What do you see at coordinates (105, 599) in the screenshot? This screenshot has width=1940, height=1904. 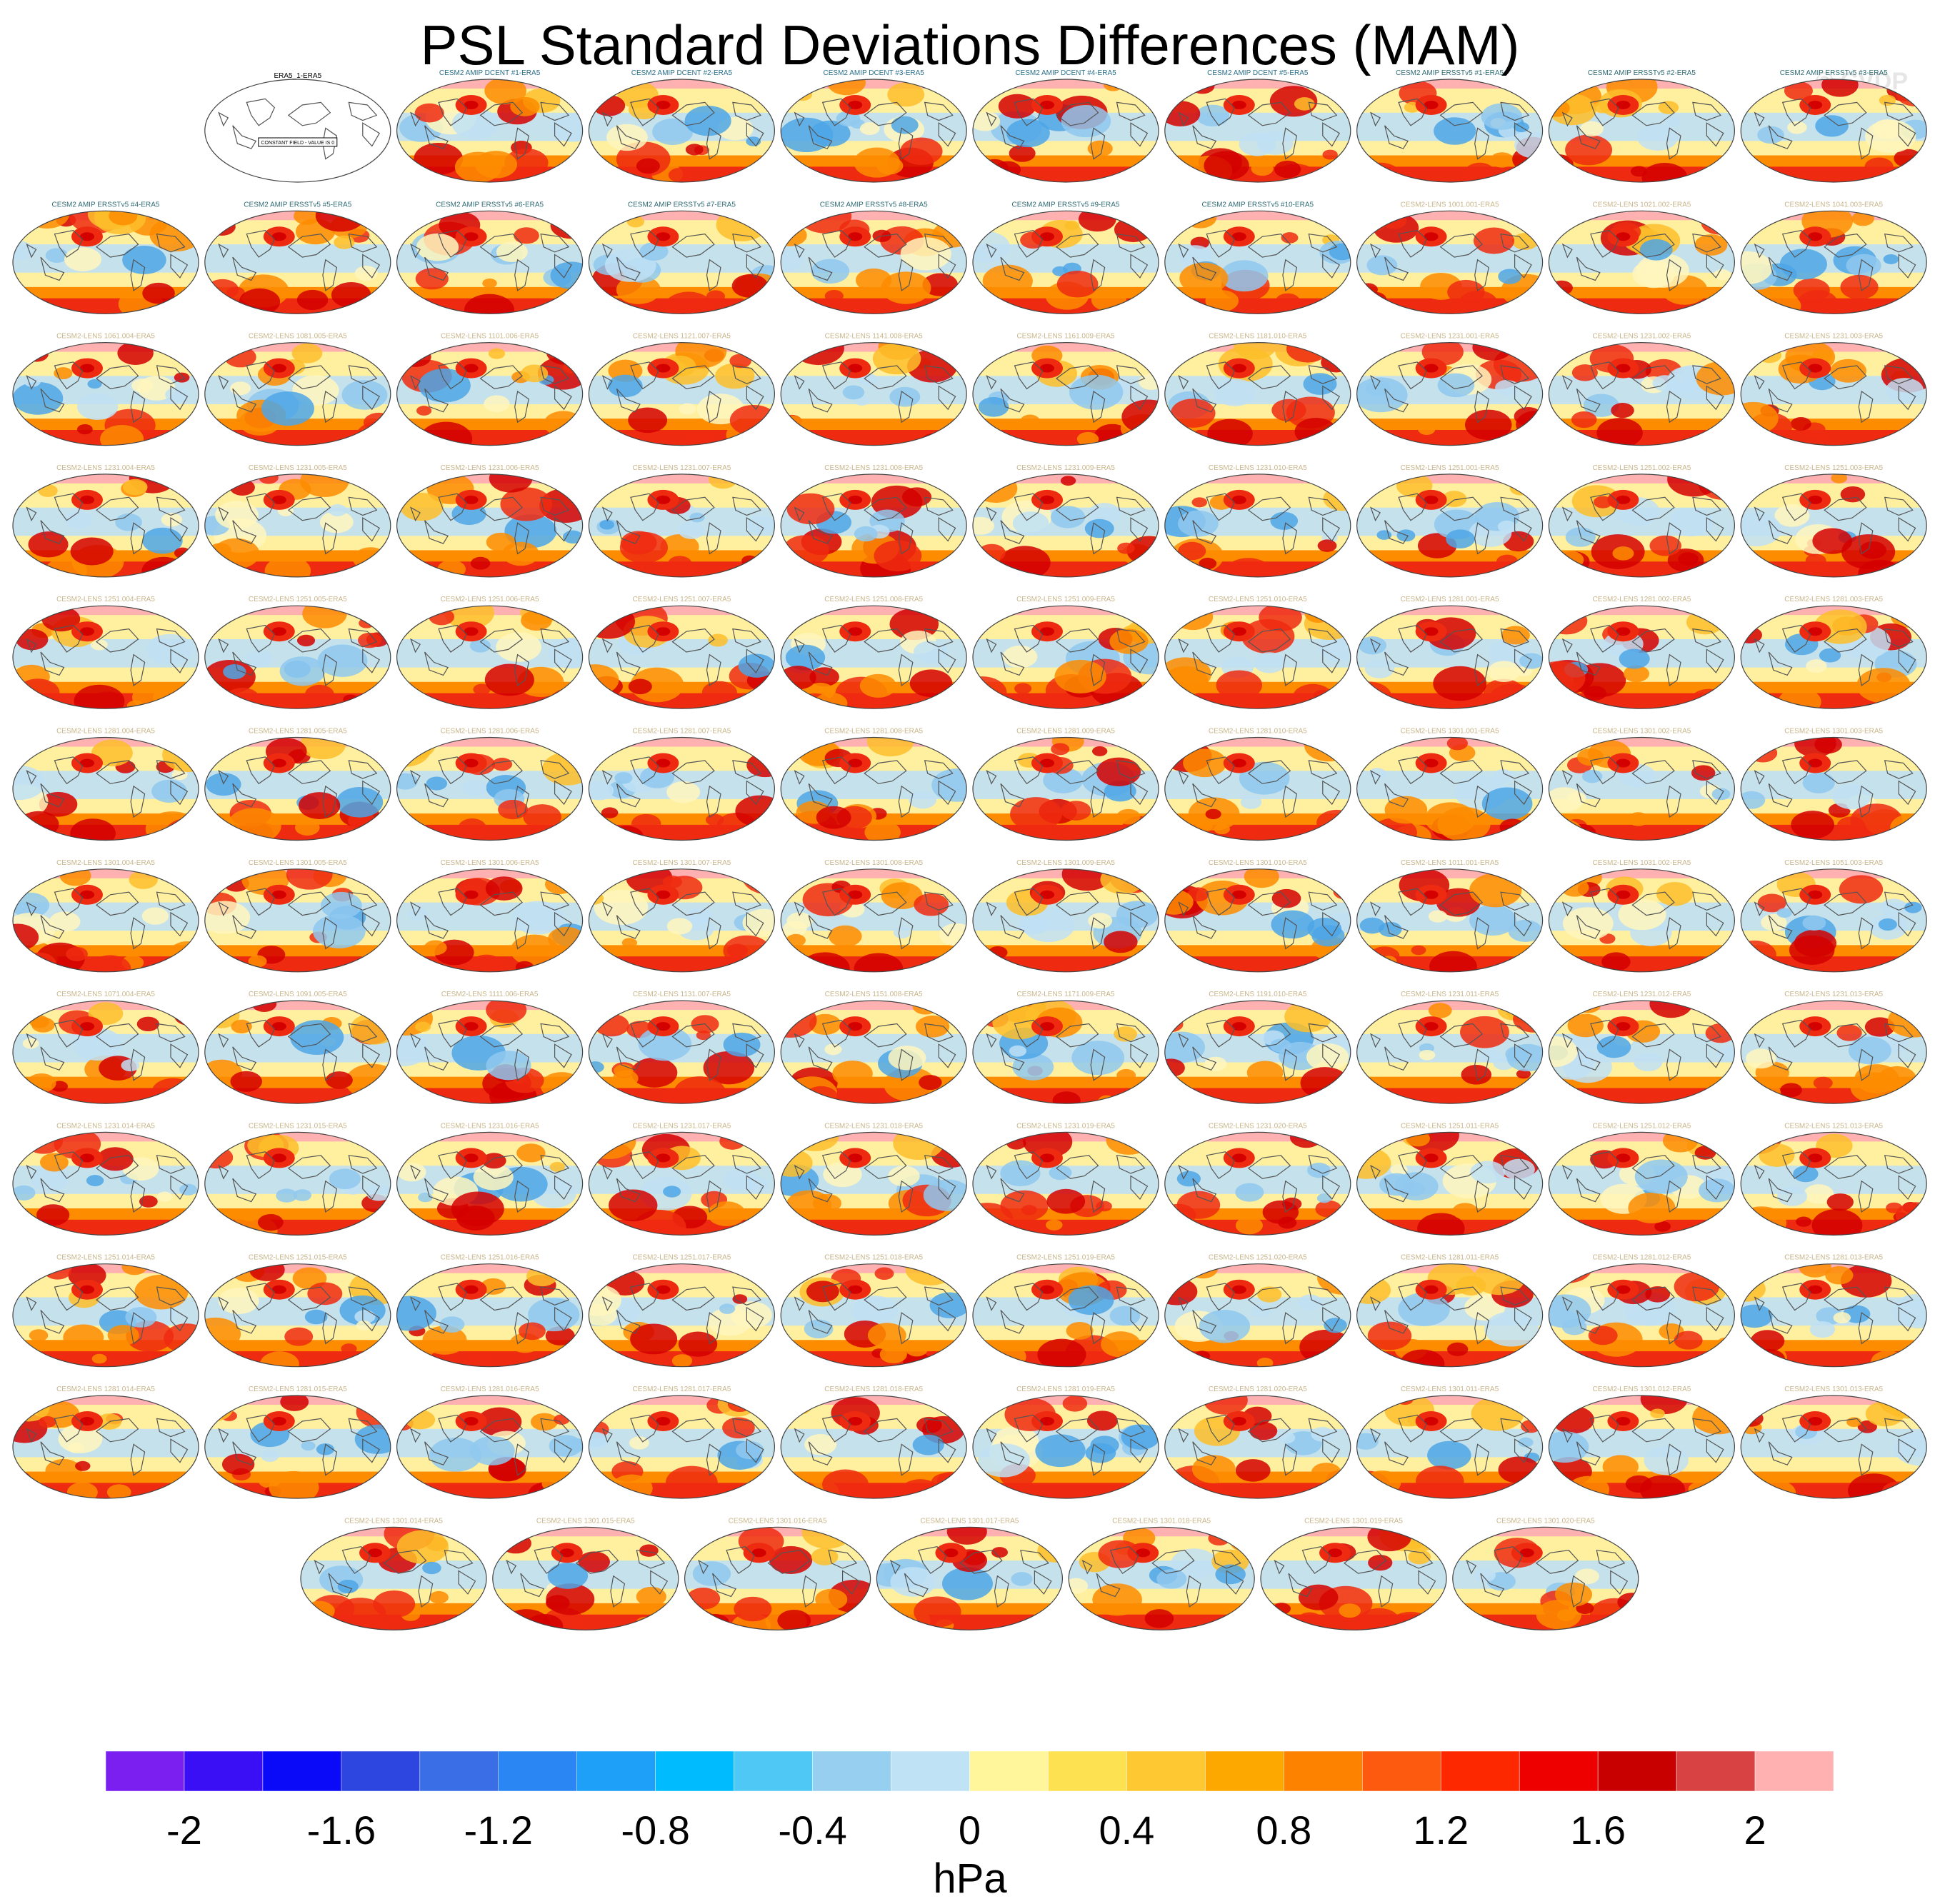 I see `panel-title: CESM2-LENS 1251.004-ERA5` at bounding box center [105, 599].